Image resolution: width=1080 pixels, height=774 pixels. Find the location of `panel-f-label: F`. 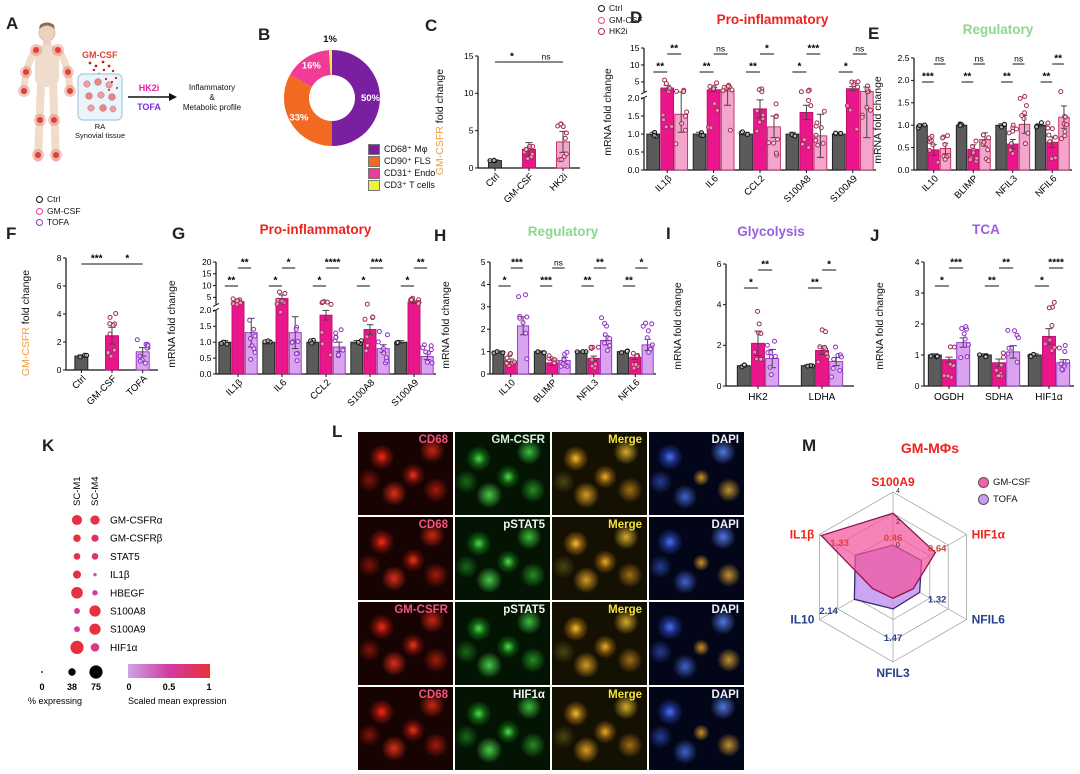

panel-f-label: F is located at coordinates (11, 233).